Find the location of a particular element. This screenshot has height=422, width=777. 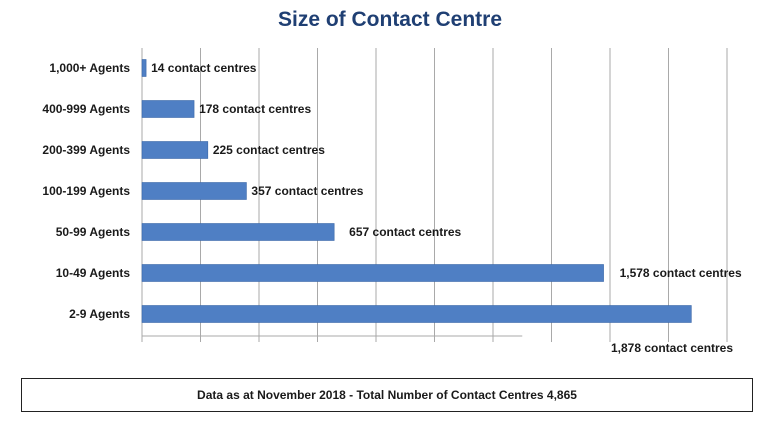

category-label: 50-99 Agents is located at coordinates (93, 232).